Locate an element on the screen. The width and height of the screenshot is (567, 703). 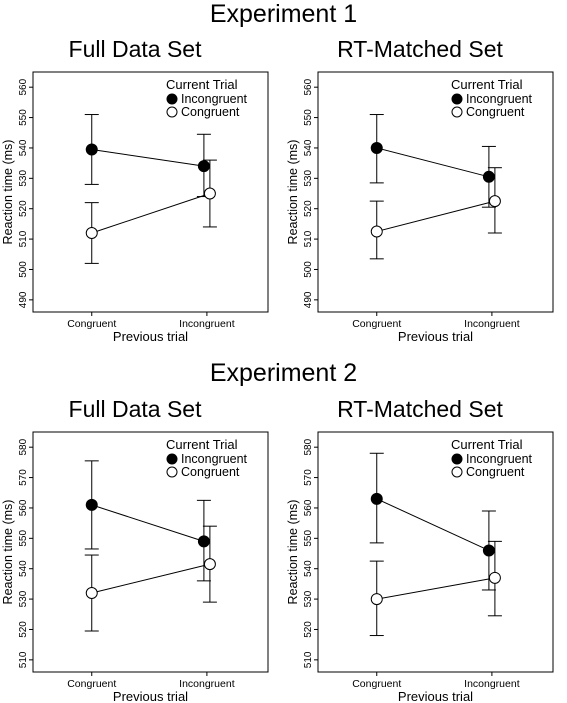
chart-title-exp2-matched: RT-Matched Set is located at coordinates (420, 409).